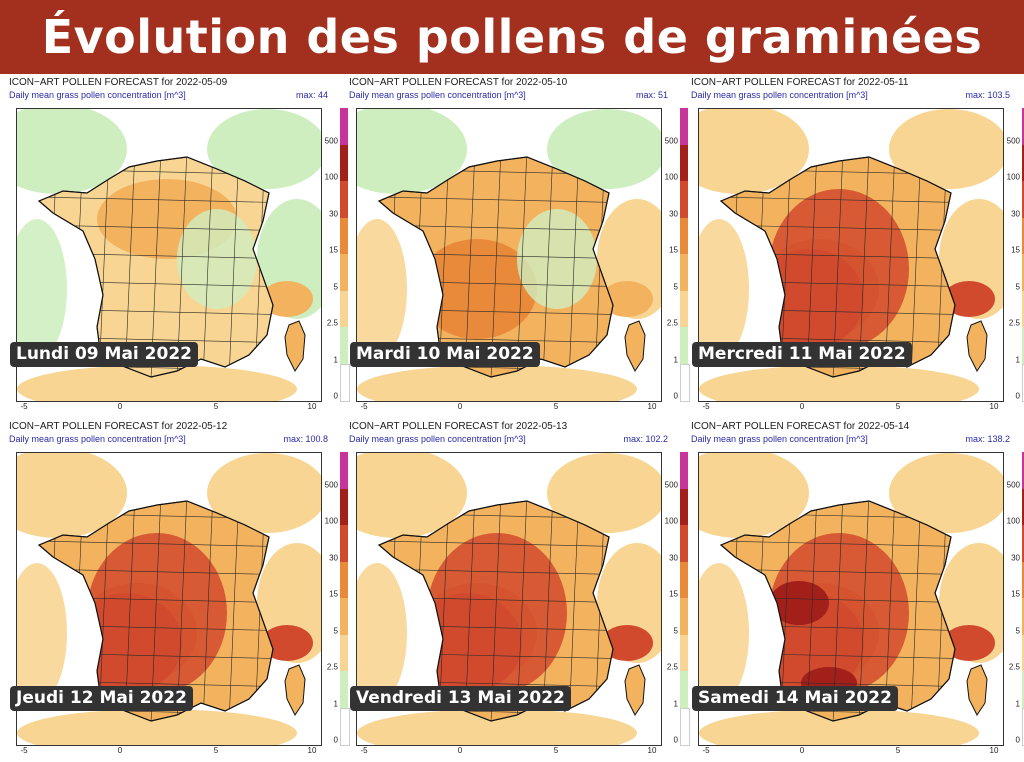  Describe the element at coordinates (42, 289) in the screenshot. I see `atlantic-sea-region` at that location.